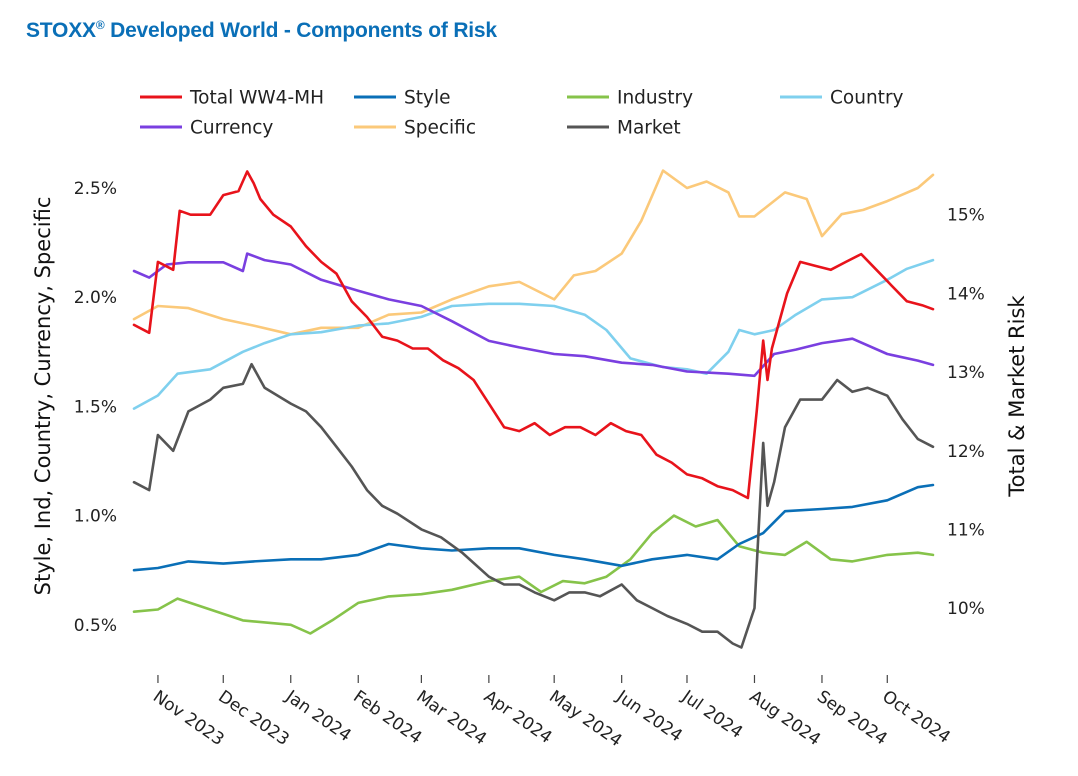 Image resolution: width=1078 pixels, height=776 pixels. I want to click on y-left-tick-label: 2.0%, so click(95, 298).